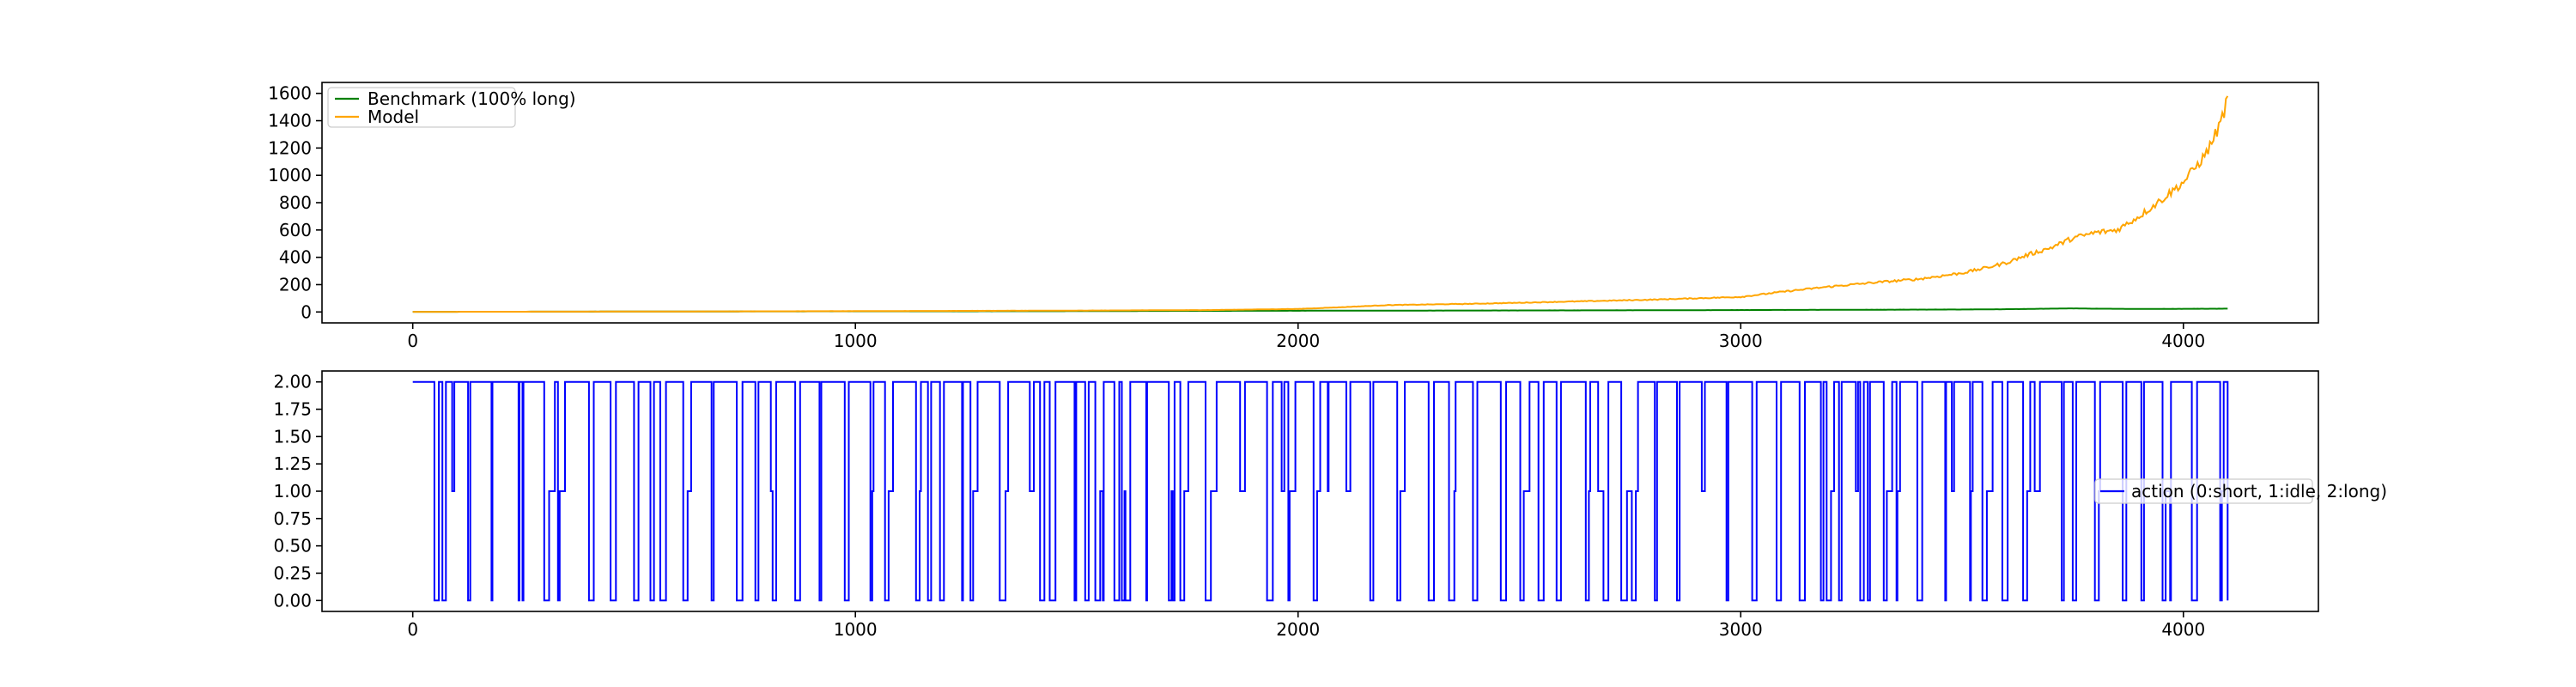 The height and width of the screenshot is (687, 2576). I want to click on y-tick-label: 0.50, so click(292, 546).